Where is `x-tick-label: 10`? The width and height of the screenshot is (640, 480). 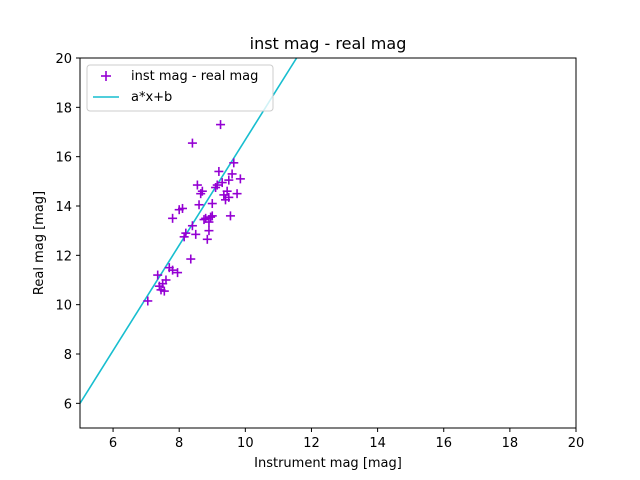 x-tick-label: 10 is located at coordinates (245, 443).